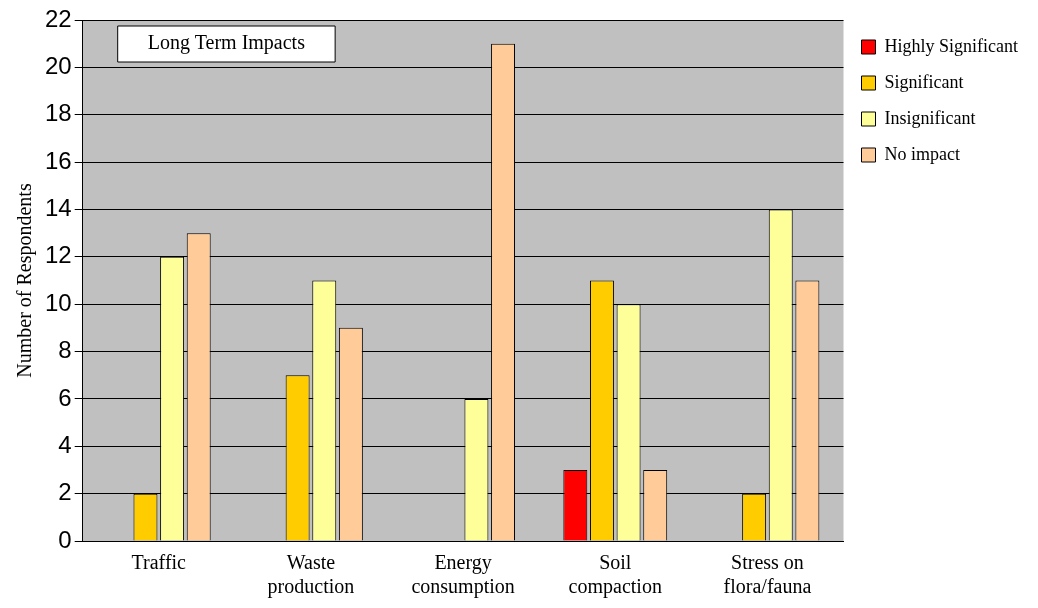 The width and height of the screenshot is (1038, 608). Describe the element at coordinates (65, 397) in the screenshot. I see `y-tick-label: 6` at that location.